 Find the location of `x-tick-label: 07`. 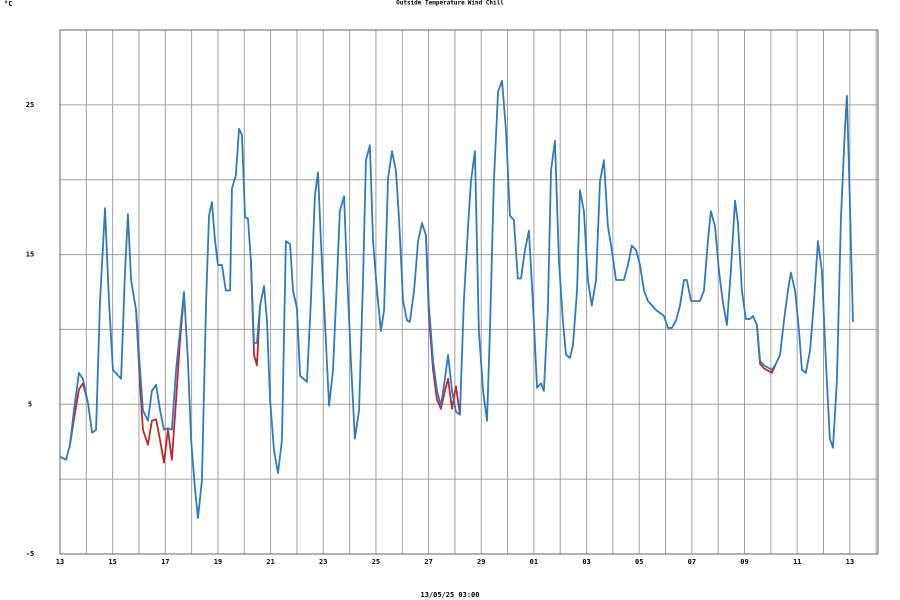

x-tick-label: 07 is located at coordinates (692, 562).